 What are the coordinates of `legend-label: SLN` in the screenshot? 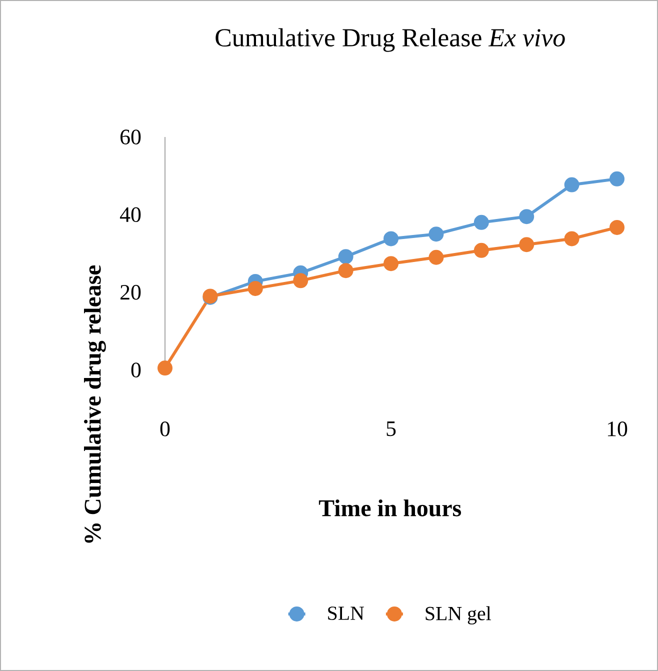 It's located at (346, 613).